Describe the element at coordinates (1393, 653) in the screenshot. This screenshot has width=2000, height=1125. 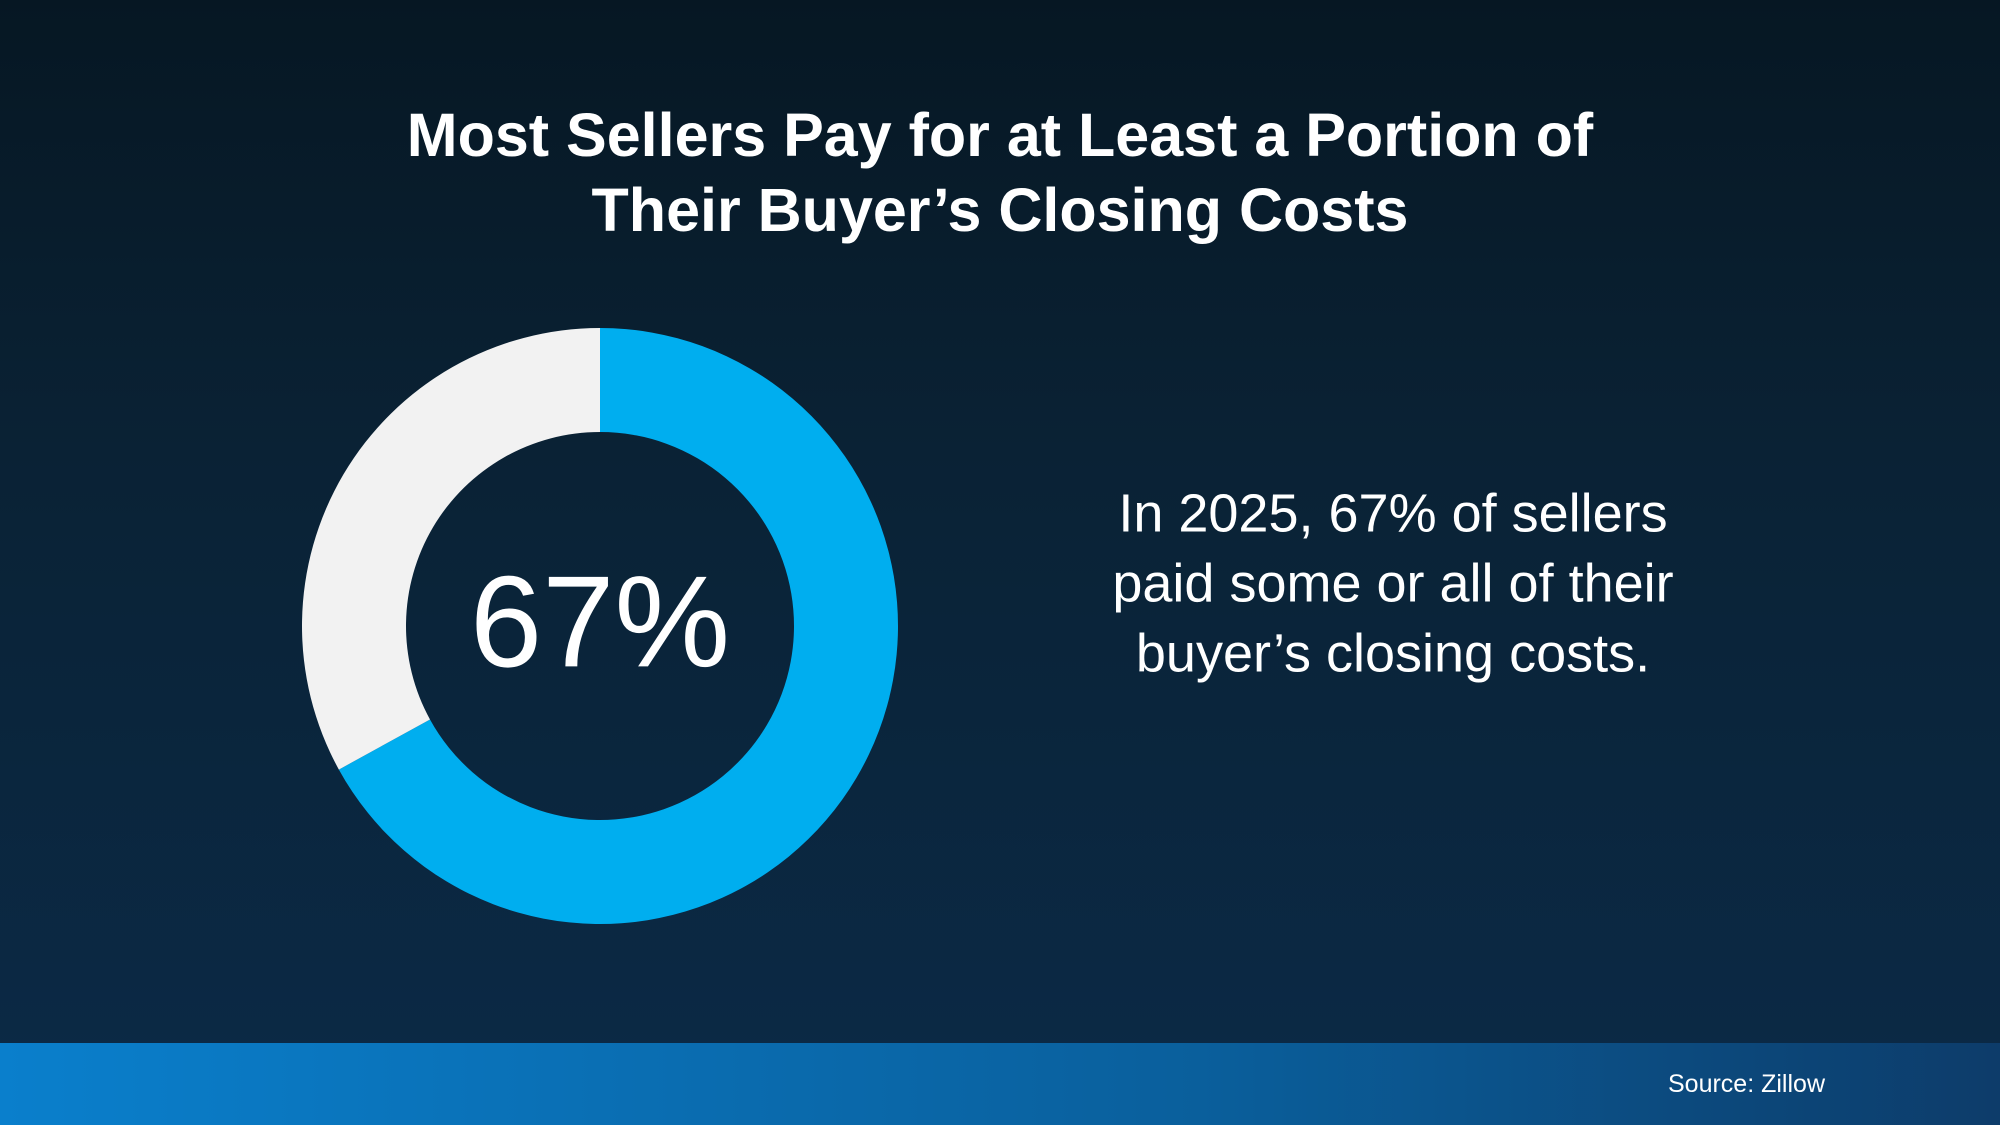
I see `annotation-line: buyer’s closing costs.` at that location.